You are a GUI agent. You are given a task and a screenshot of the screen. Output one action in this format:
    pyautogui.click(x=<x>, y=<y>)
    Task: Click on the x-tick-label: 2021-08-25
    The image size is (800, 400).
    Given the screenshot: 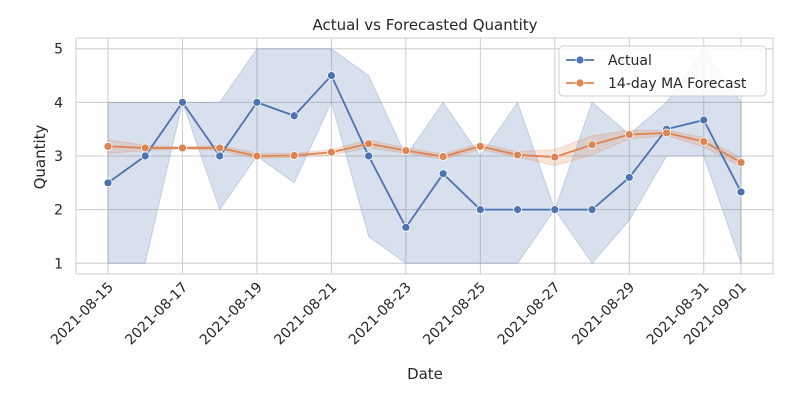 What is the action you would take?
    pyautogui.click(x=454, y=314)
    